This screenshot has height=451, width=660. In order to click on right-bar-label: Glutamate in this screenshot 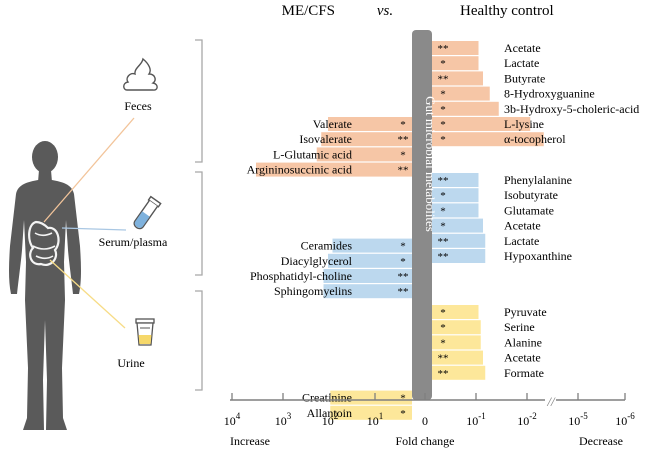, I will do `click(529, 210)`.